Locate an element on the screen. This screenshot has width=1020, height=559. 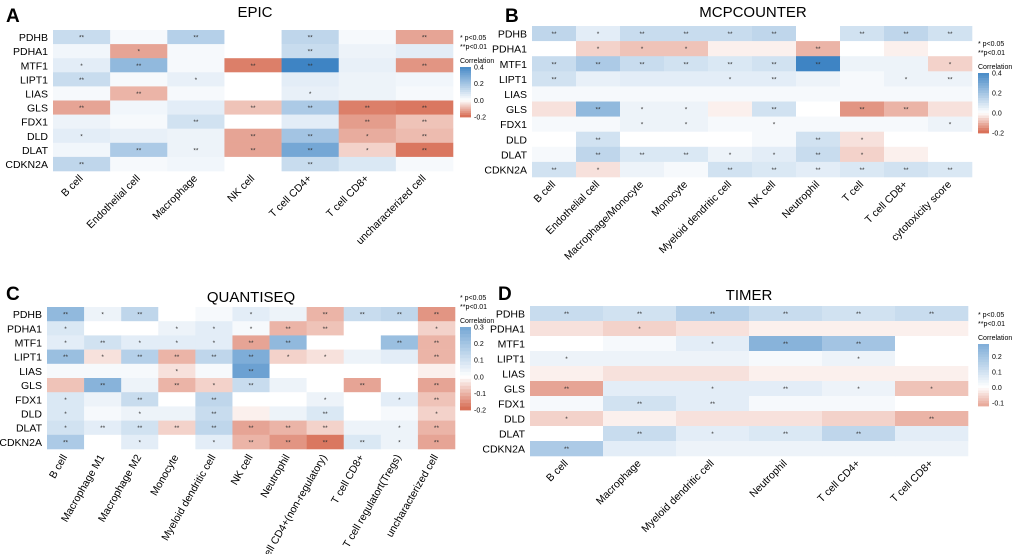
column-label: Myeloid dendritic cell is located at coordinates (695, 217).